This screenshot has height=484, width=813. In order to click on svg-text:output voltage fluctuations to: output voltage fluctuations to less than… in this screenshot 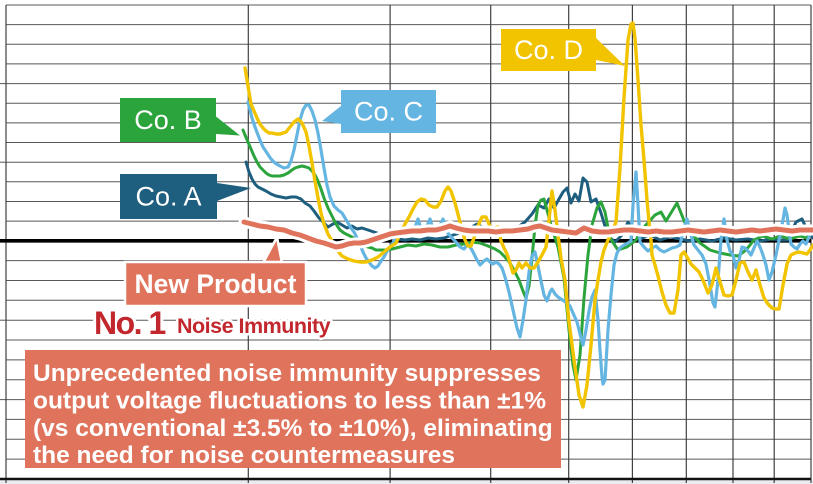, I will do `click(289, 401)`.